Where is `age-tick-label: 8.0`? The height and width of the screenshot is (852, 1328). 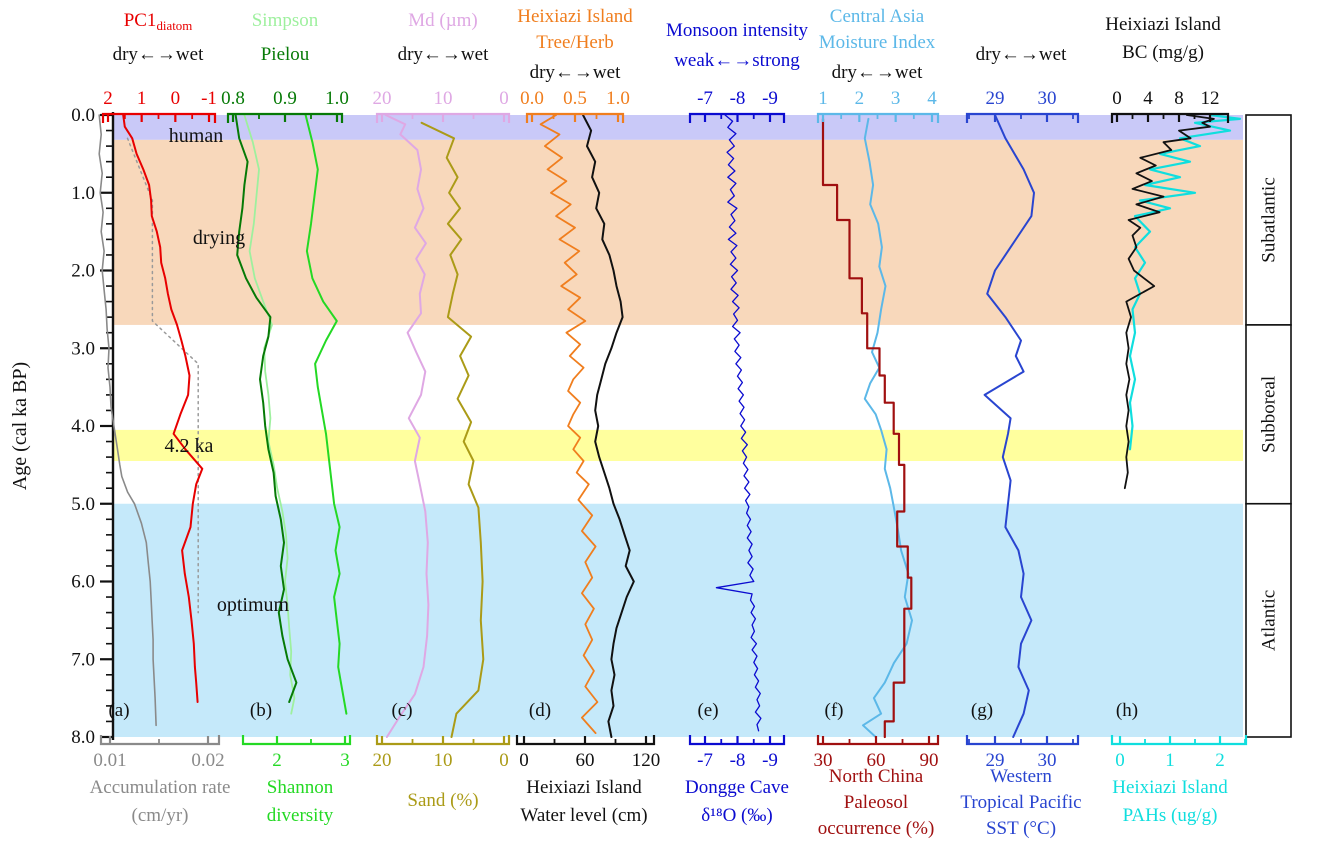 age-tick-label: 8.0 is located at coordinates (83, 737).